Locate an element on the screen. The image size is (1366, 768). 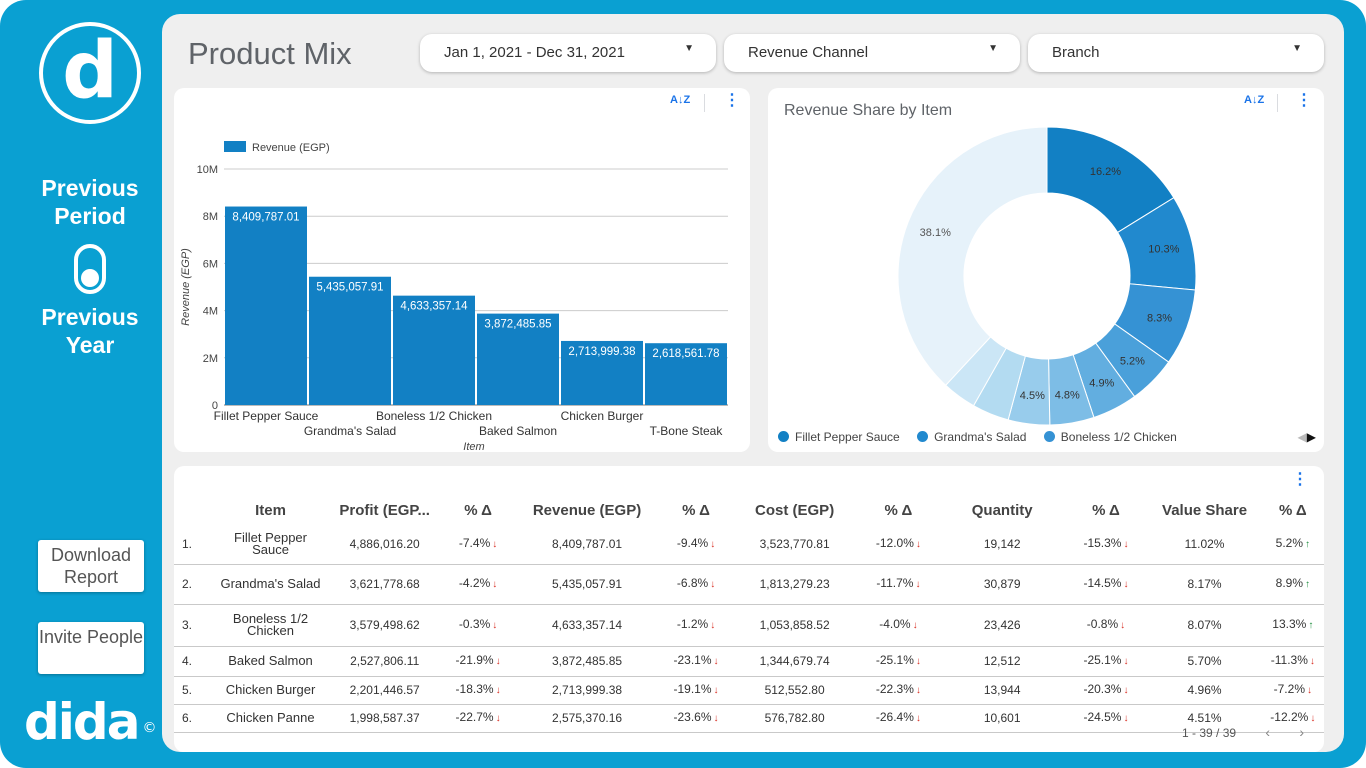
cell-value: 3,579,498.62 is located at coordinates (384, 625).